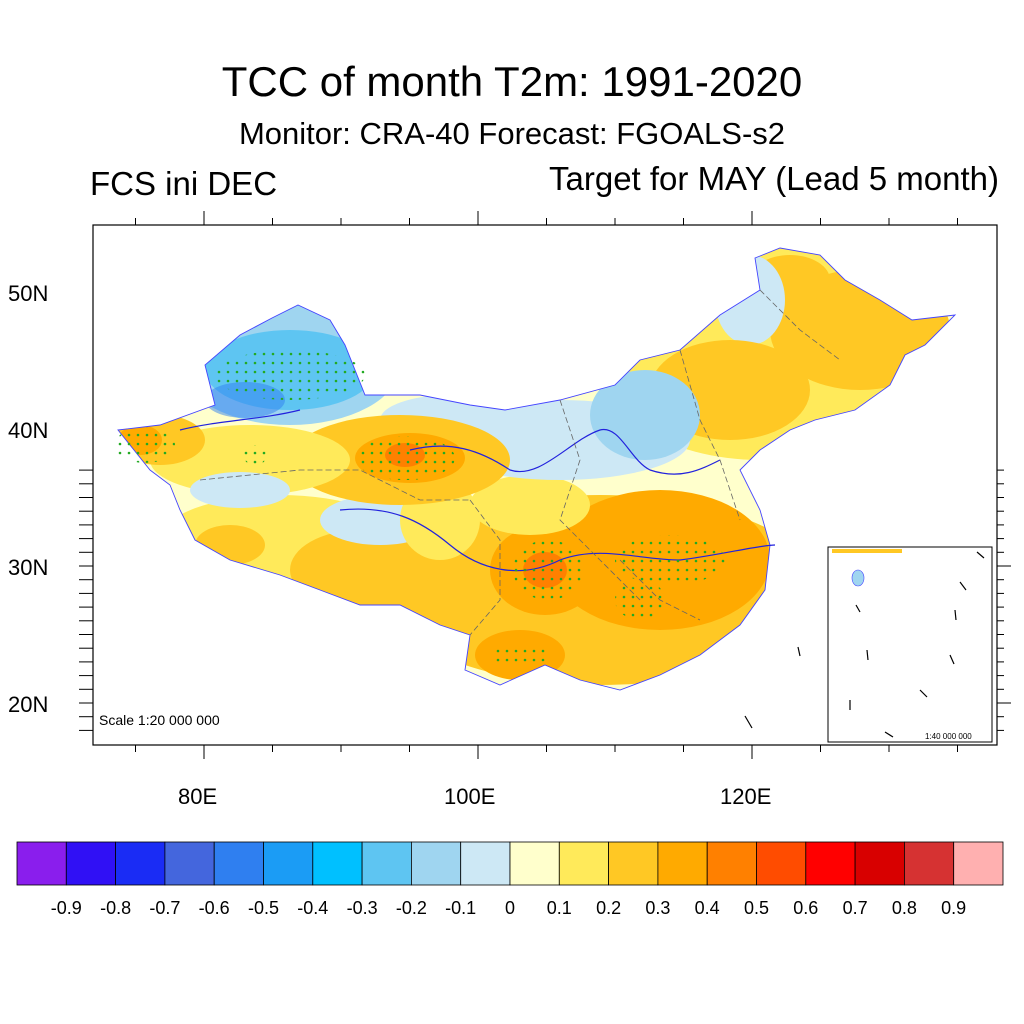 This screenshot has width=1024, height=1024. What do you see at coordinates (66, 908) in the screenshot?
I see `colorbar-label: -0.9` at bounding box center [66, 908].